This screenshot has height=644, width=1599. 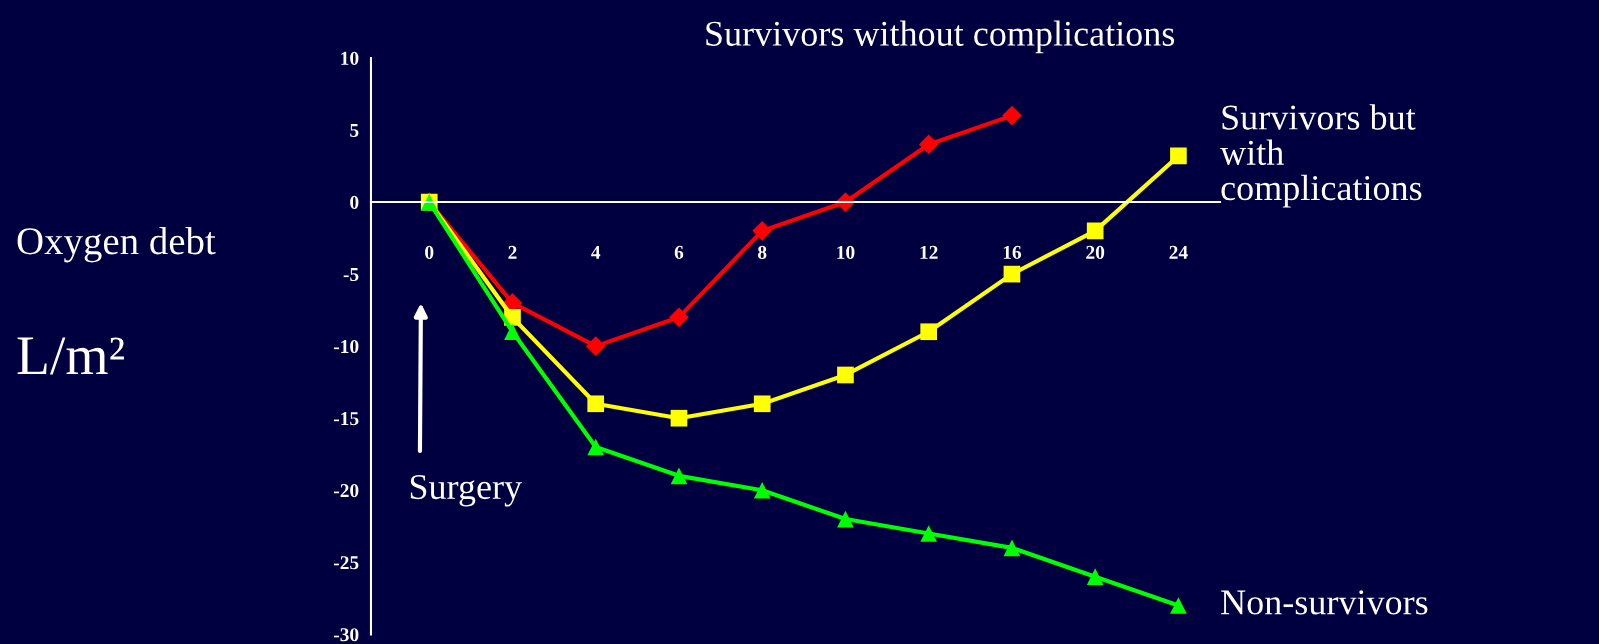 What do you see at coordinates (354, 202) in the screenshot?
I see `y-tick-label: 0` at bounding box center [354, 202].